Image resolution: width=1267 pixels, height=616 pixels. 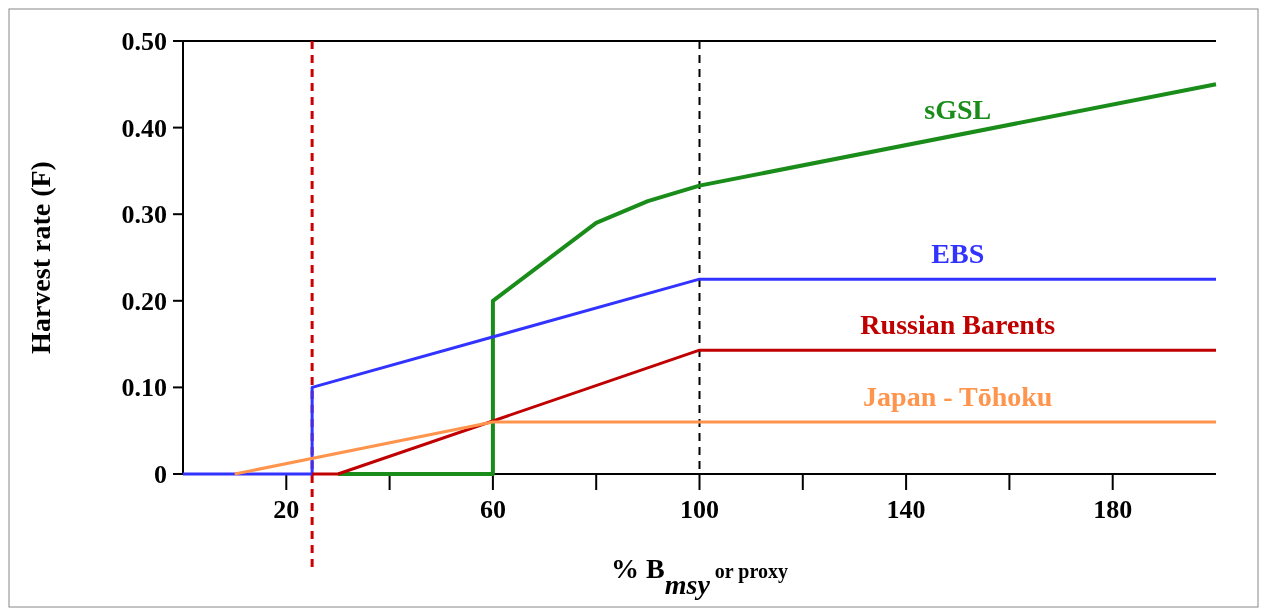 I want to click on y-tick-label: 0.40, so click(x=144, y=128).